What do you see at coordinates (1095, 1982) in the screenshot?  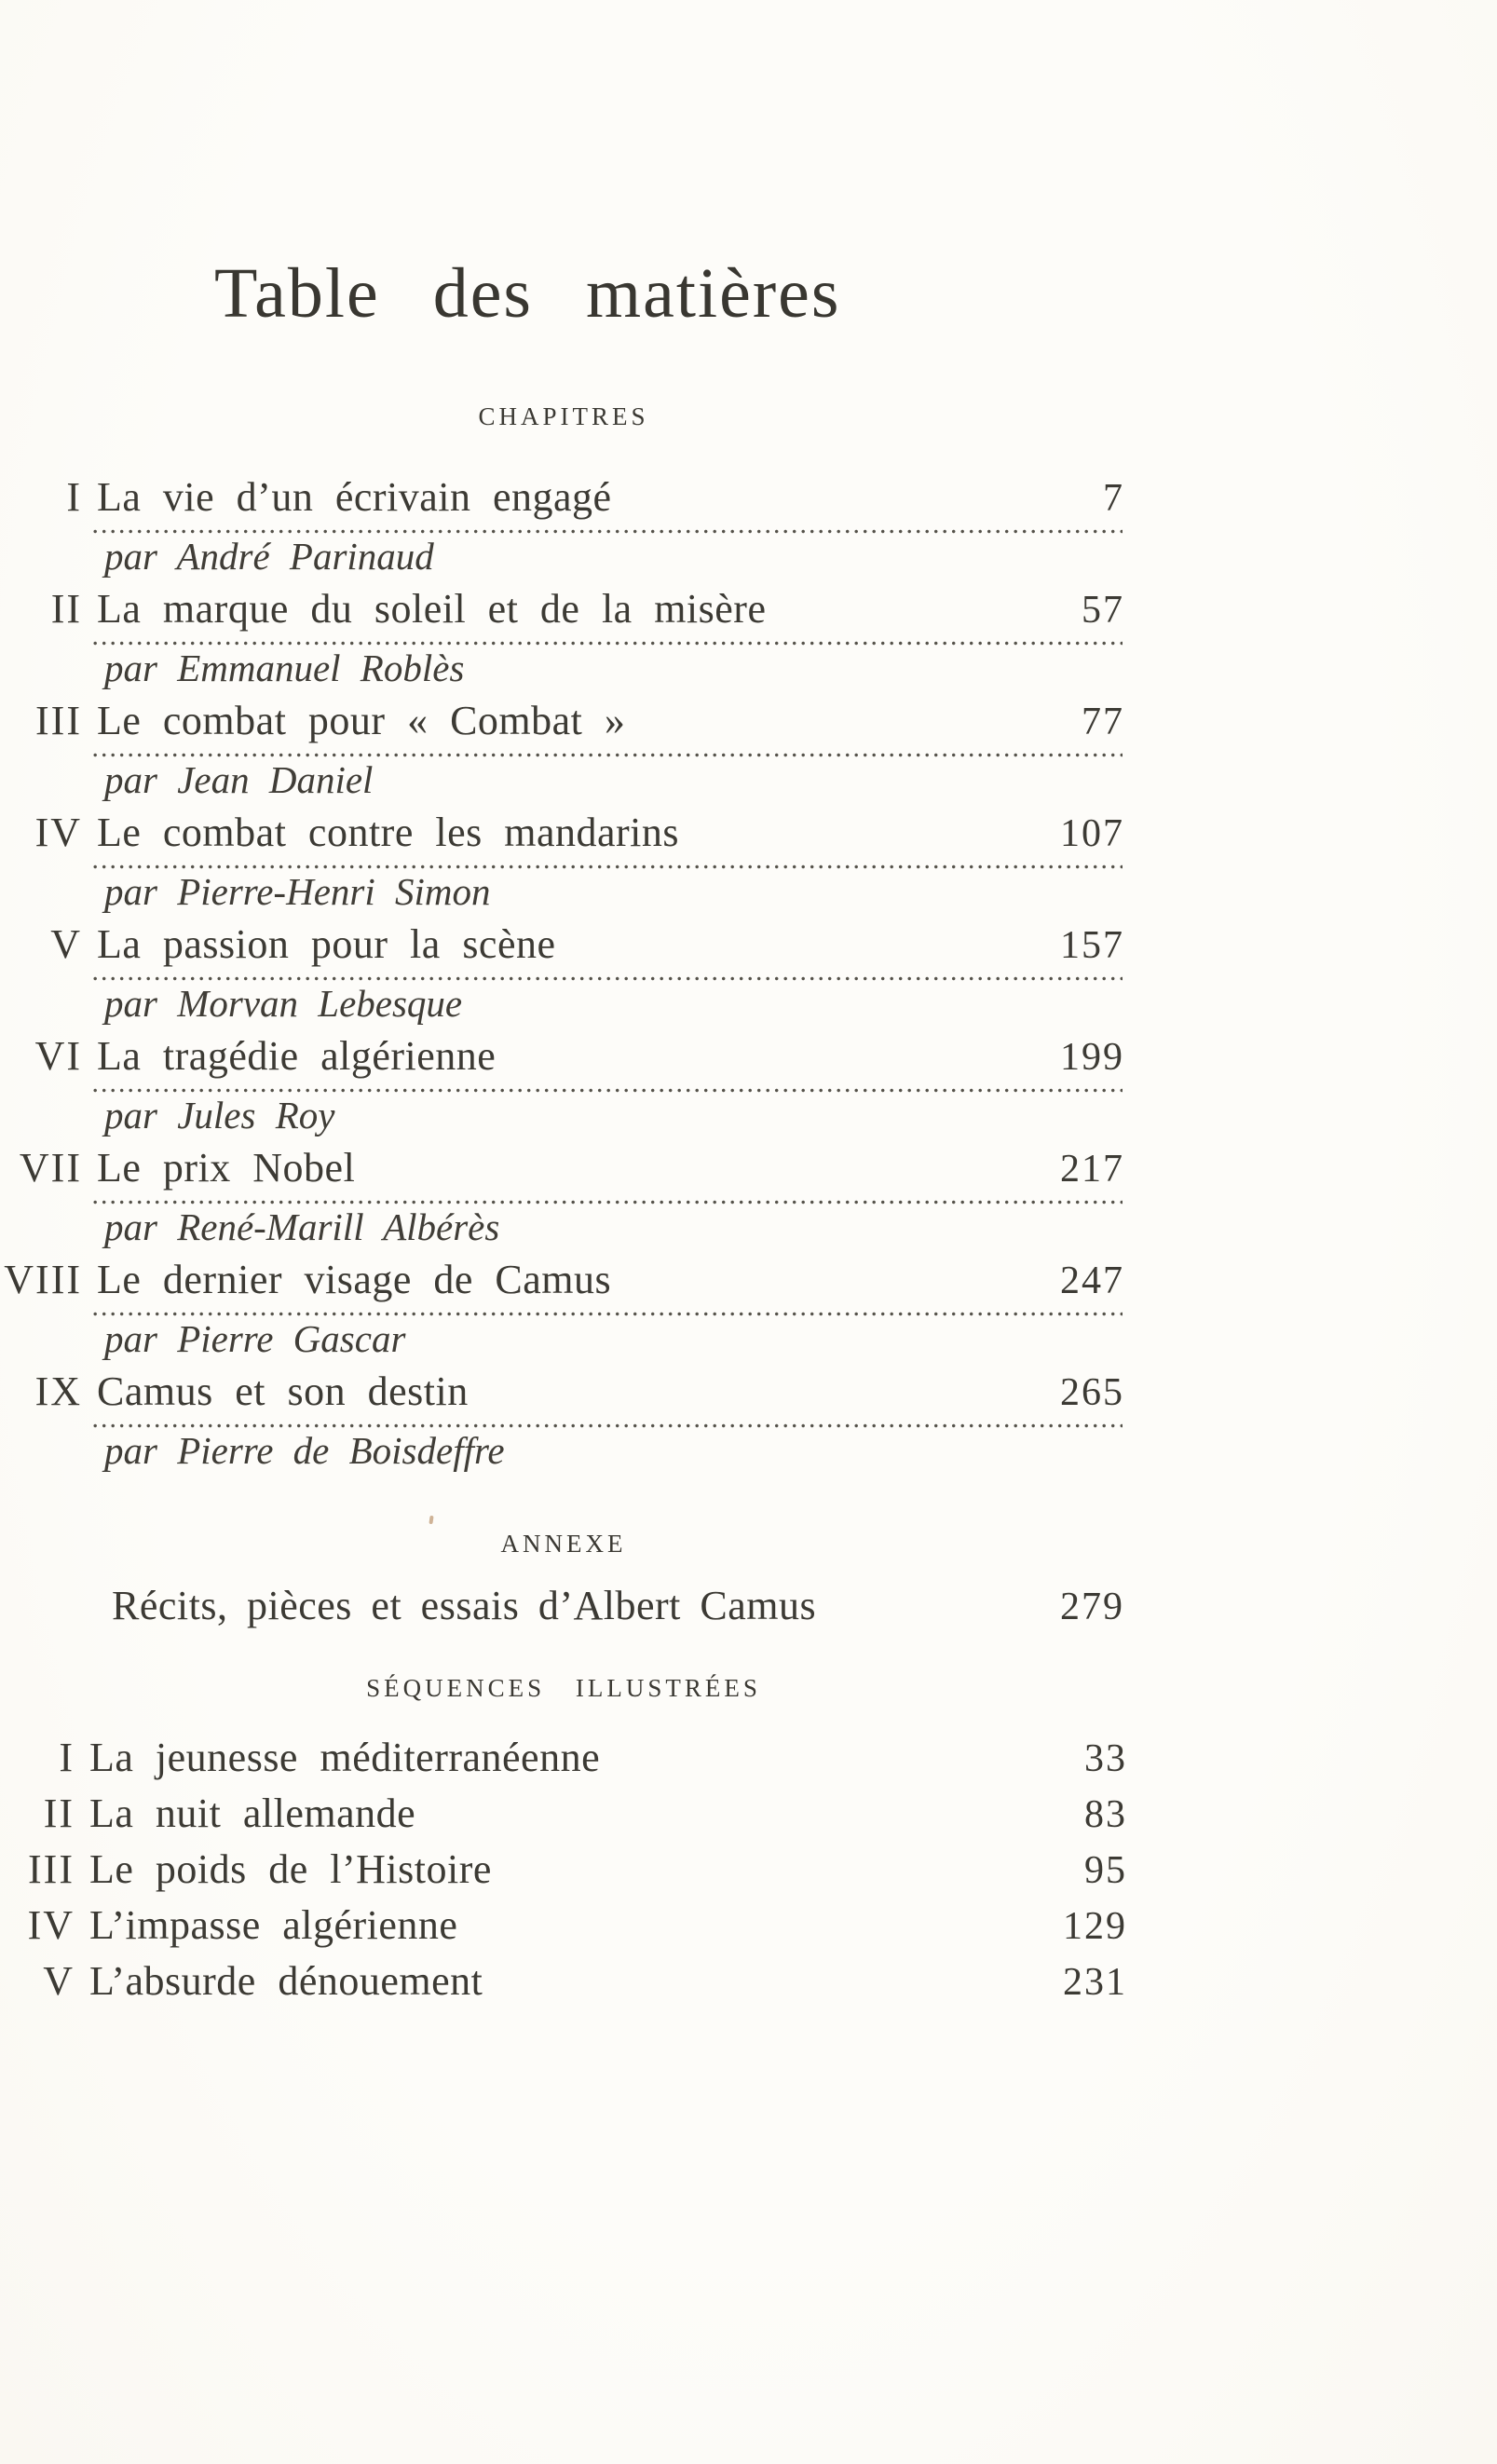 I see `entry-page-number: 231` at bounding box center [1095, 1982].